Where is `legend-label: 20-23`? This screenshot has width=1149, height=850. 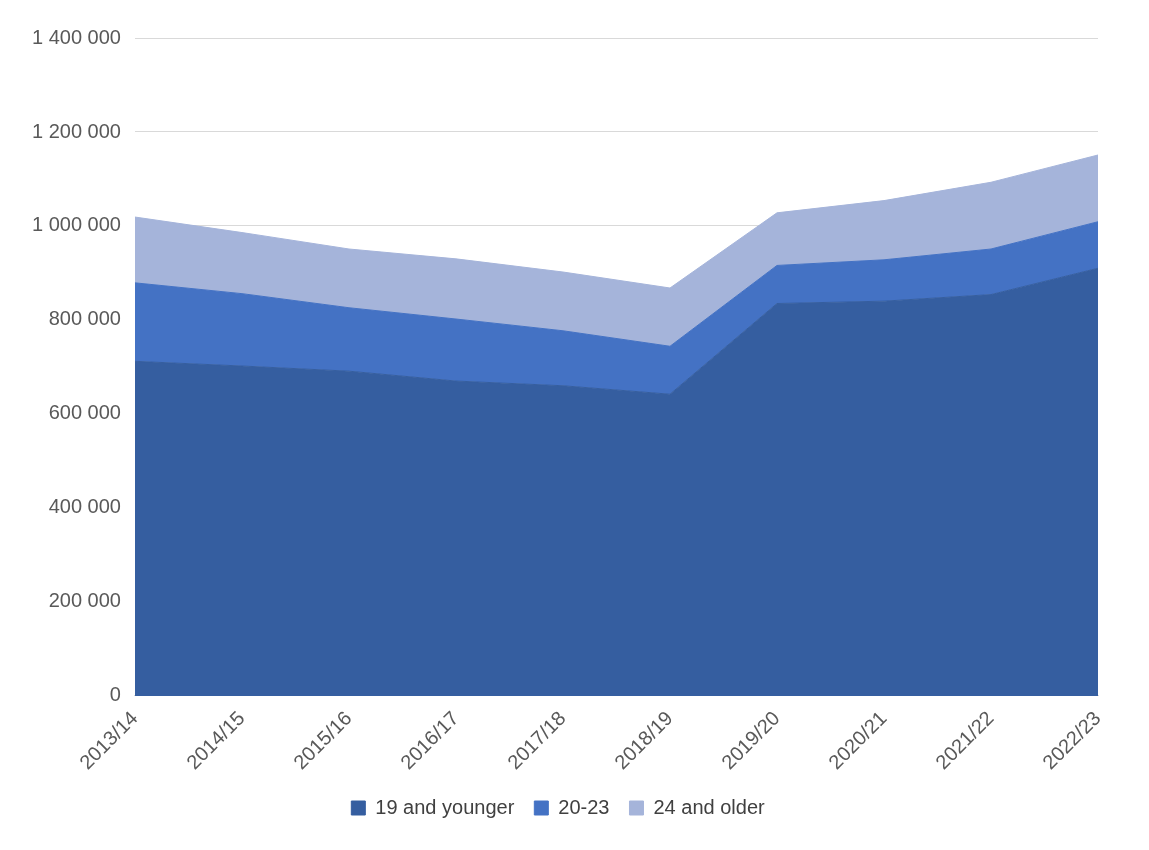
legend-label: 20-23 is located at coordinates (584, 806).